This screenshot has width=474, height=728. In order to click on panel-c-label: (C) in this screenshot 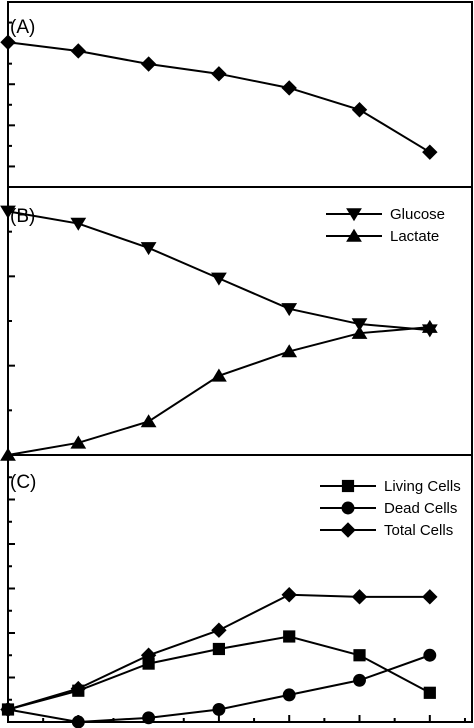, I will do `click(23, 482)`.